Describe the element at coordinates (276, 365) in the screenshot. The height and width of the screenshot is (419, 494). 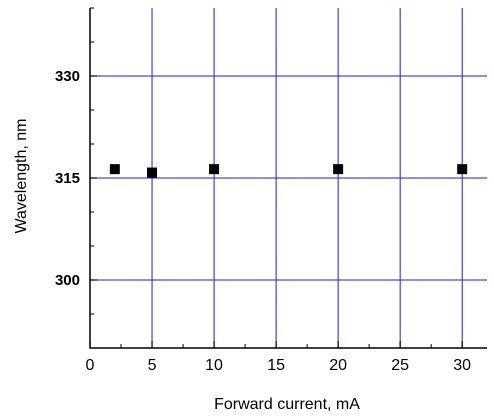
I see `x-tick-label: 15` at that location.